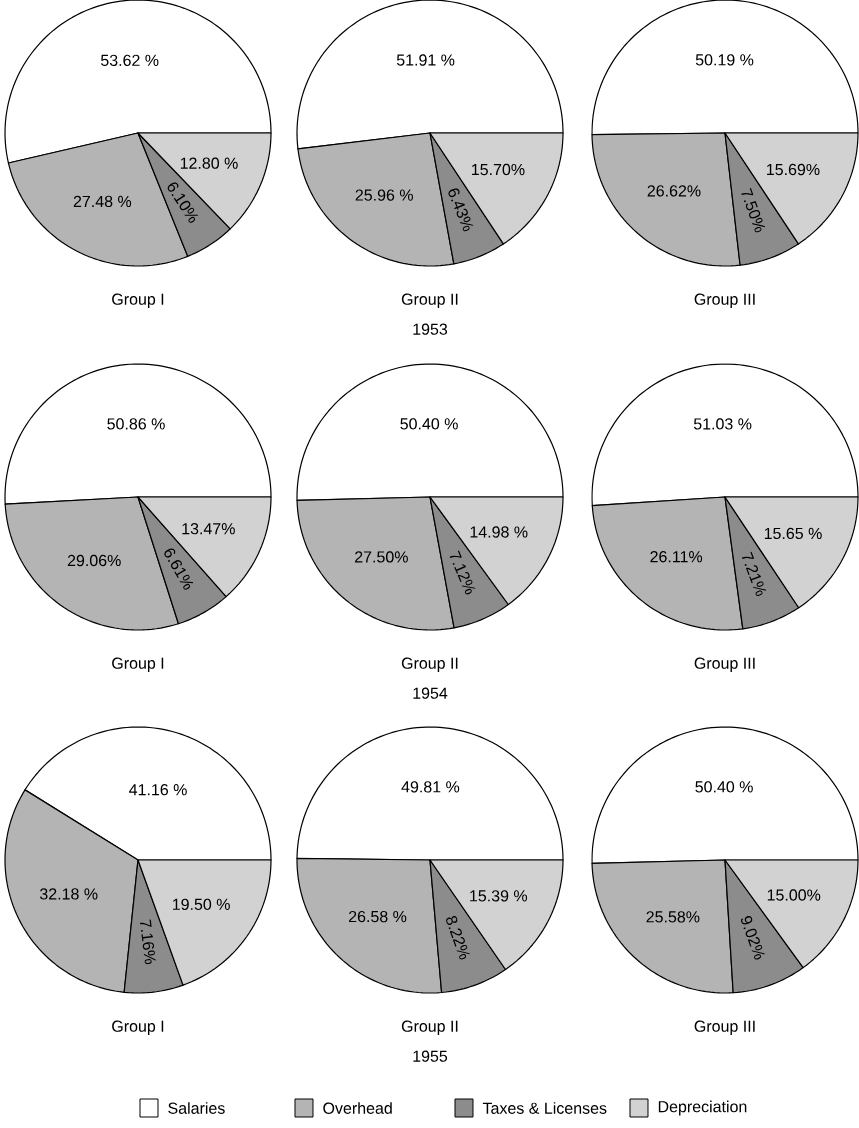  Describe the element at coordinates (544, 1108) in the screenshot. I see `legend-label: Taxes & Licenses` at that location.